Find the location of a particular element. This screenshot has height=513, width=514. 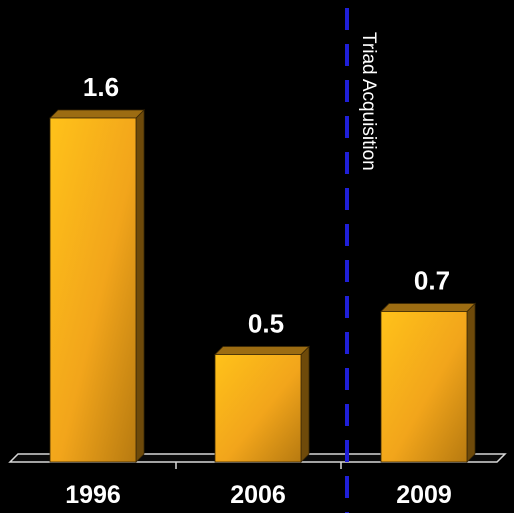

annotation-label: Triad Acquisition is located at coordinates (368, 101).